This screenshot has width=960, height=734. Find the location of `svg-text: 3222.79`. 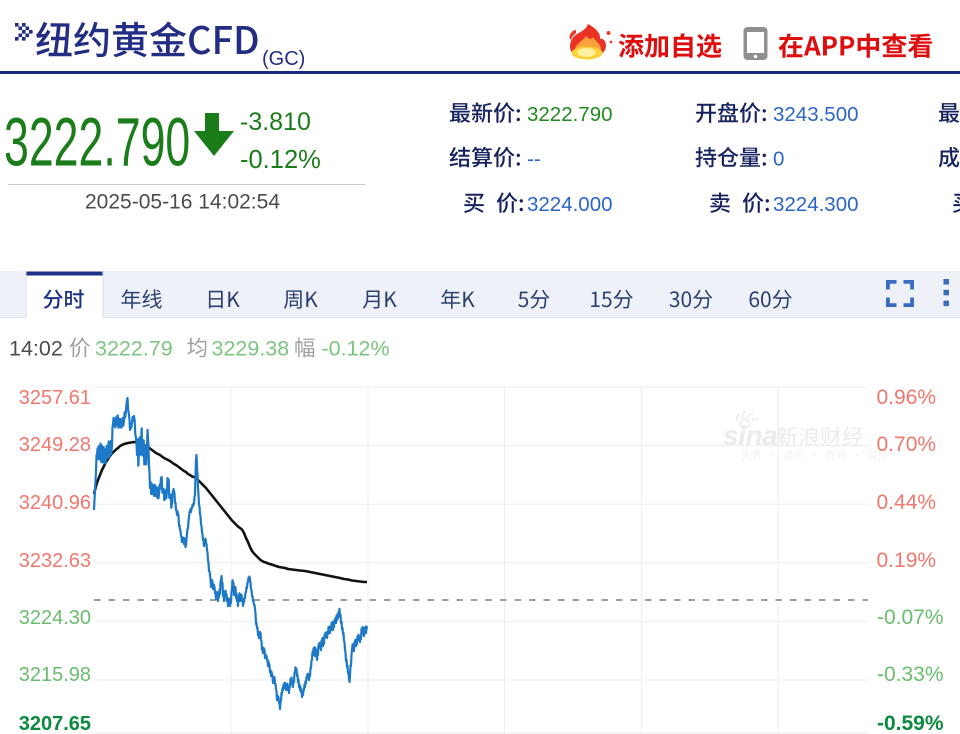

svg-text: 3222.79 is located at coordinates (134, 349).